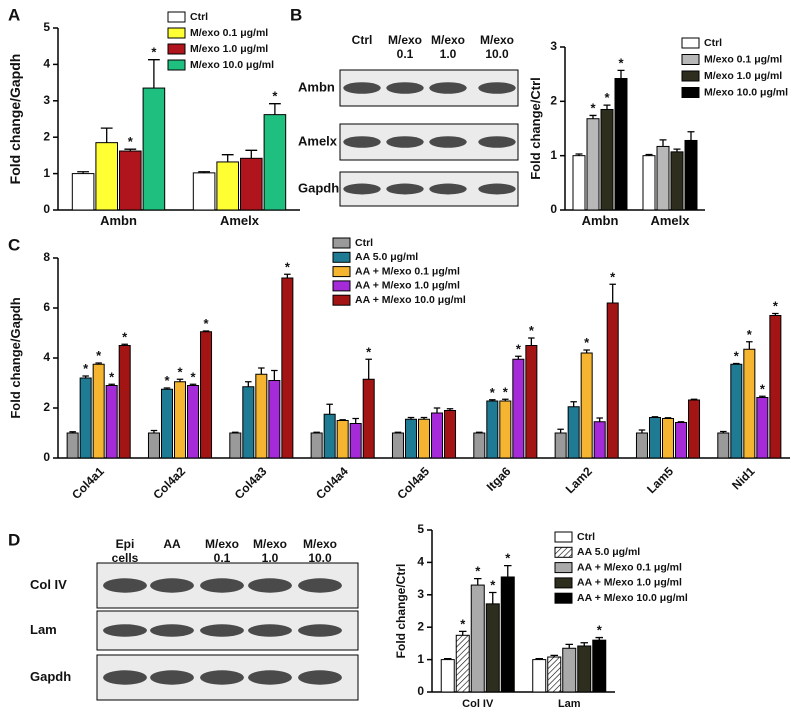  What do you see at coordinates (46, 257) in the screenshot?
I see `y-tick-label: 8` at bounding box center [46, 257].